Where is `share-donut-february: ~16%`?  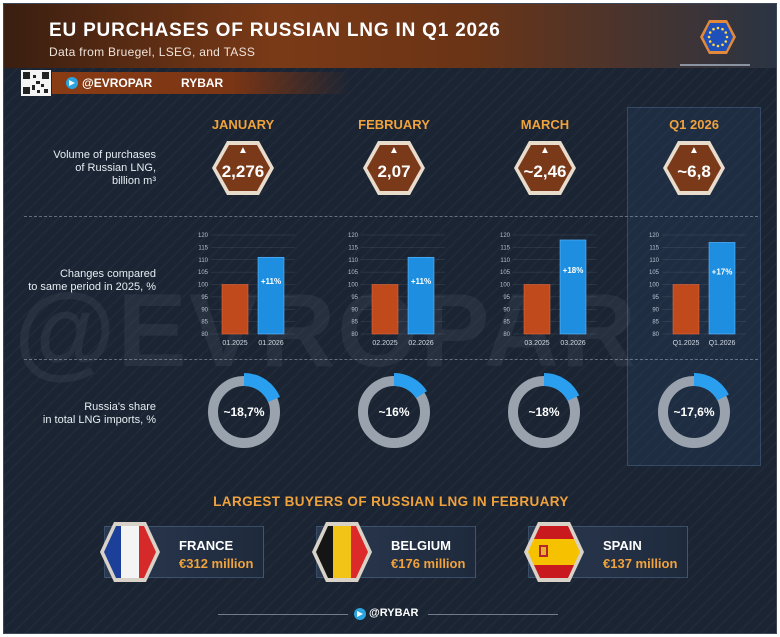 share-donut-february: ~16% is located at coordinates (394, 410).